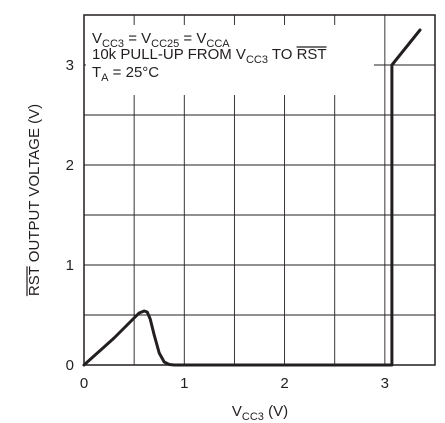 This screenshot has height=423, width=445. I want to click on annotation-background, so click(230, 60).